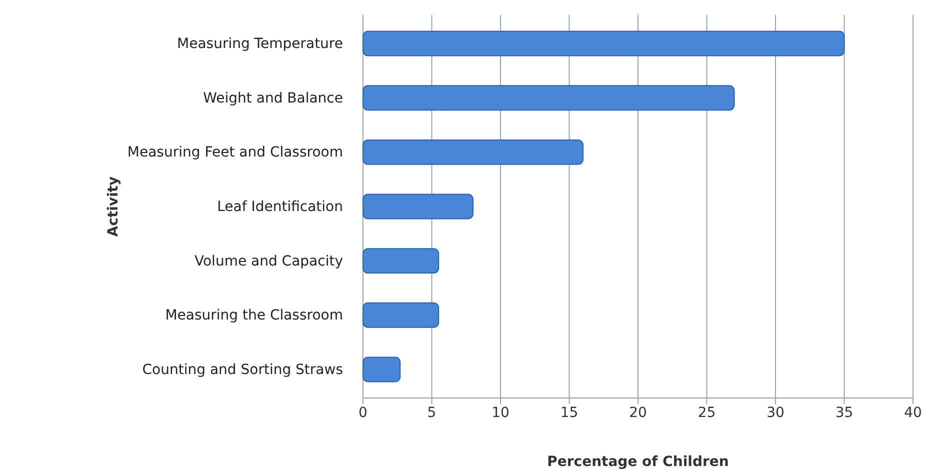  What do you see at coordinates (268, 261) in the screenshot?
I see `y-tick-label: Volume and Capacity` at bounding box center [268, 261].